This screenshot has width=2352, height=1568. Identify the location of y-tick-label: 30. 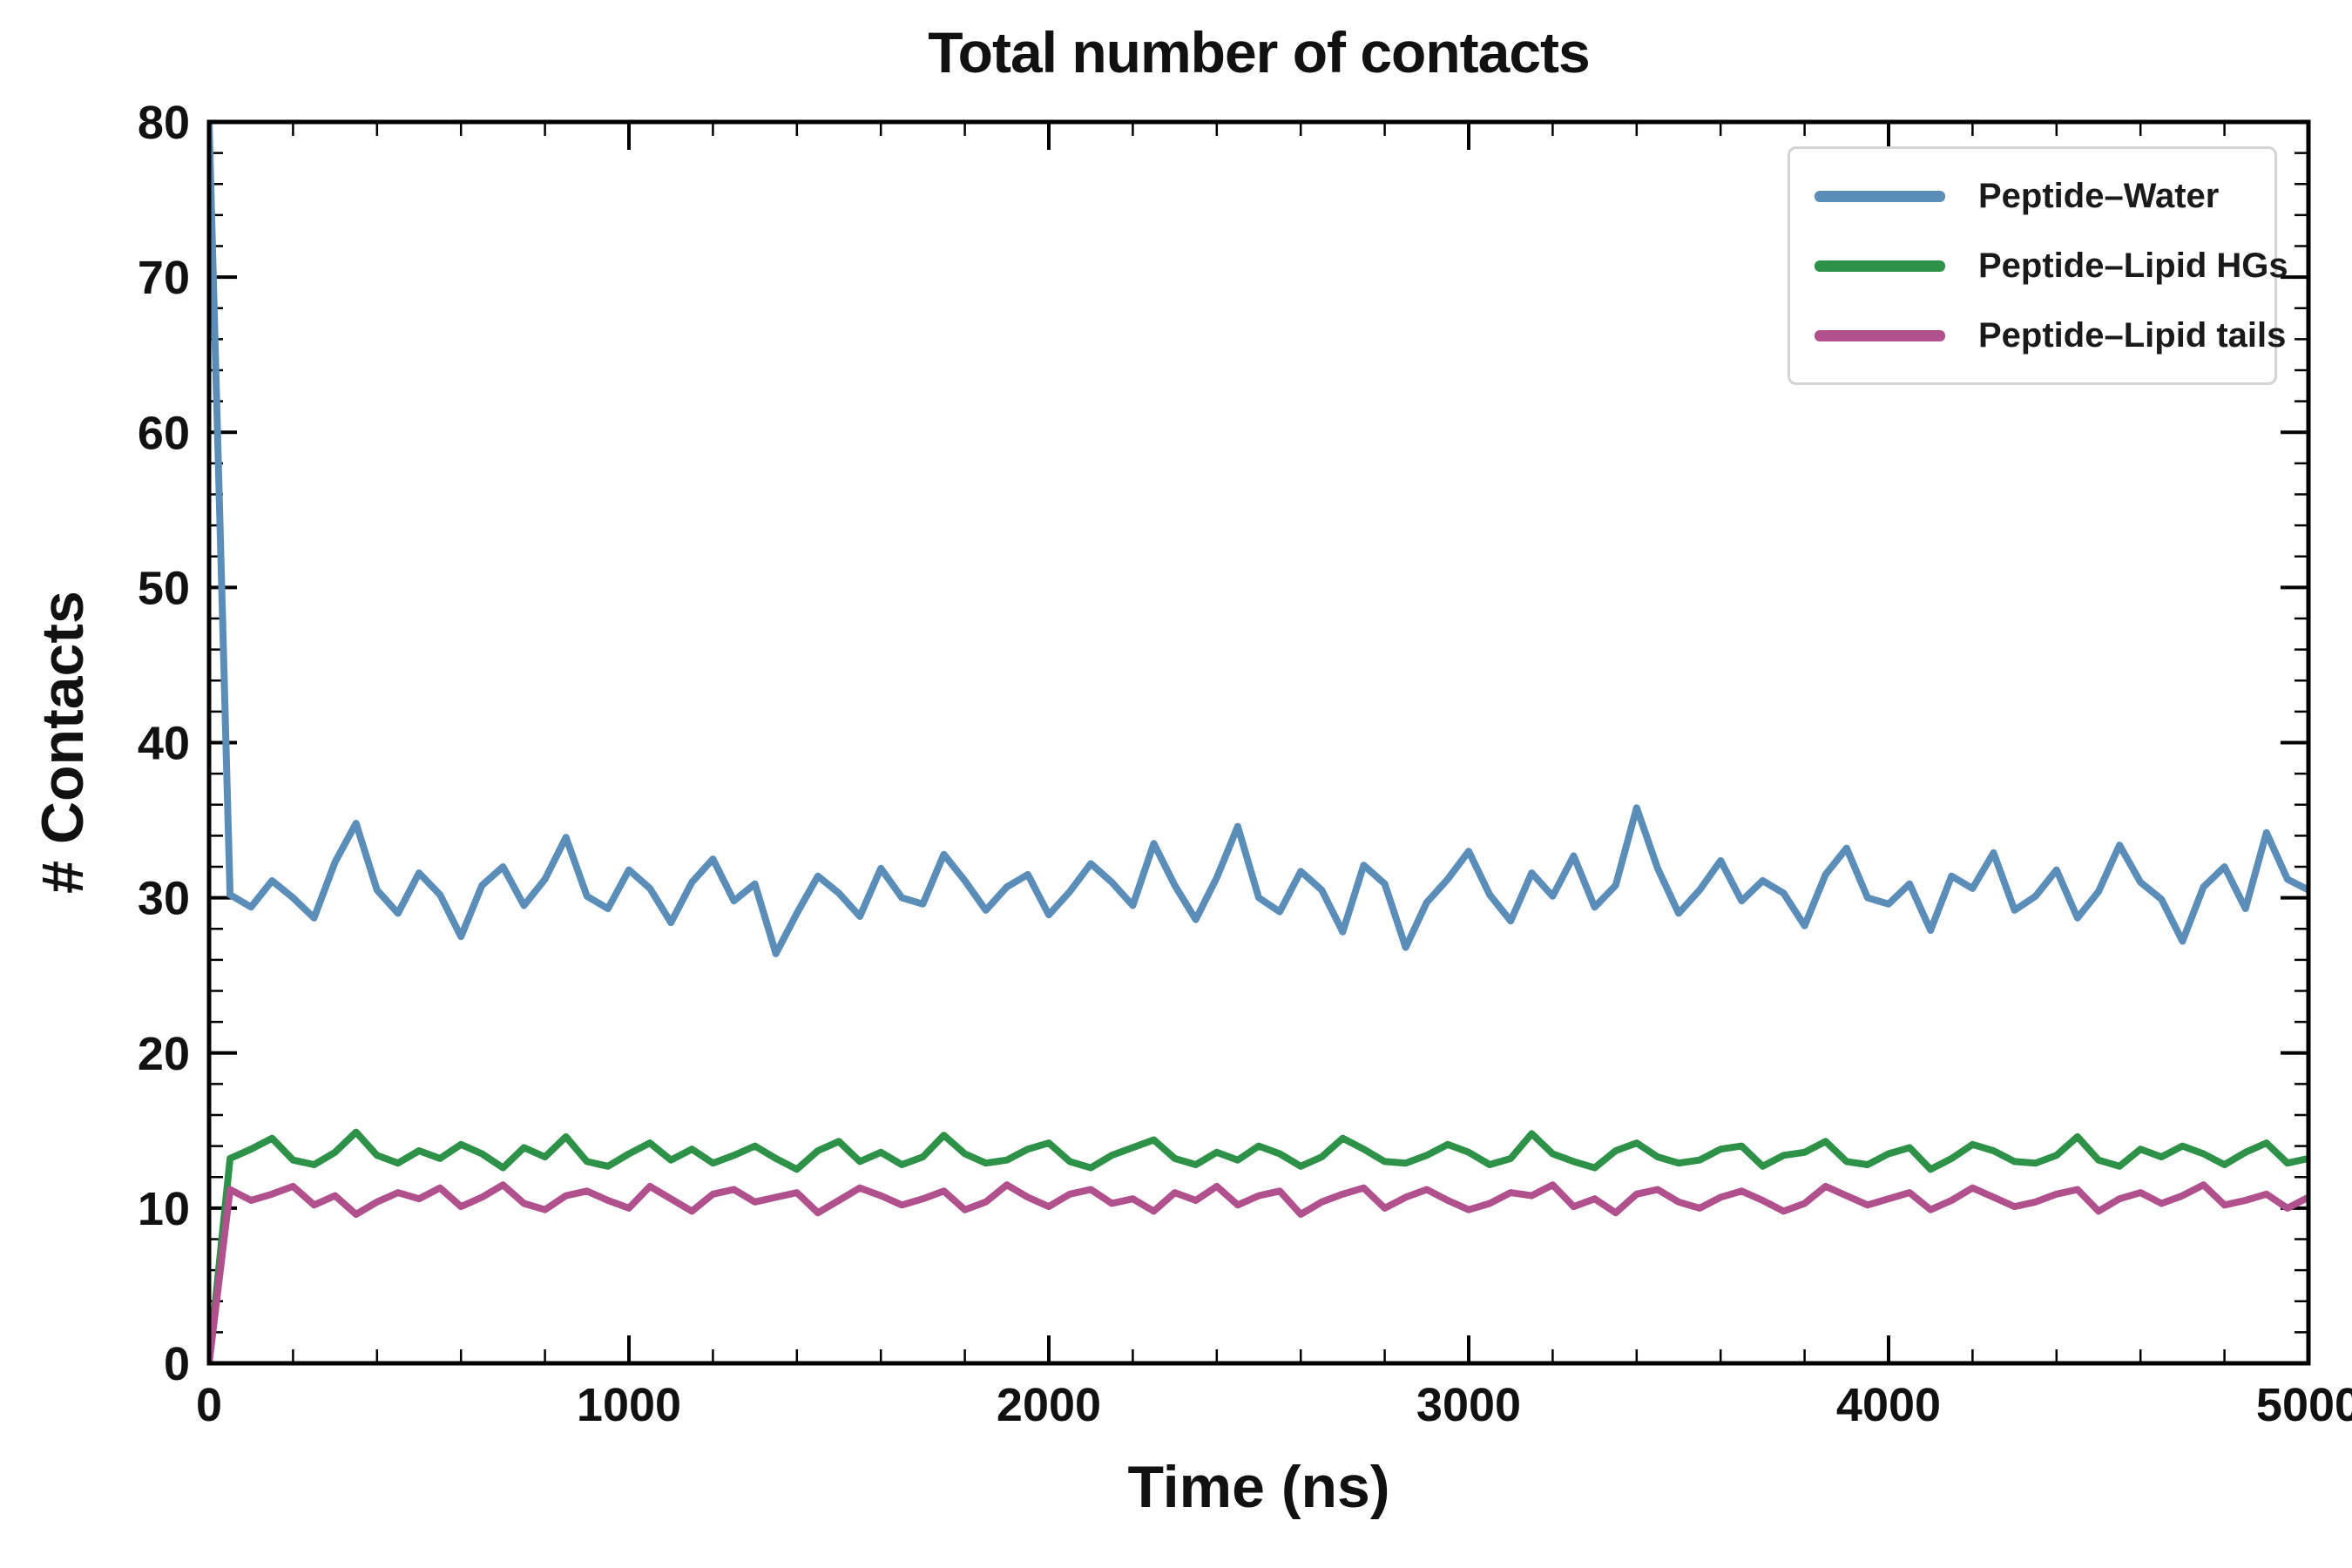
(164, 899).